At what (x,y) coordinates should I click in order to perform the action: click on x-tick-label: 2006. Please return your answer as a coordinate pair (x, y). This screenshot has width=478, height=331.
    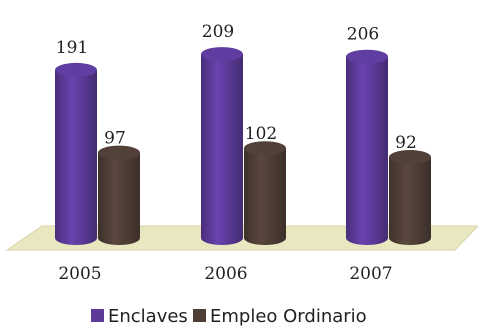
    Looking at the image, I should click on (225, 274).